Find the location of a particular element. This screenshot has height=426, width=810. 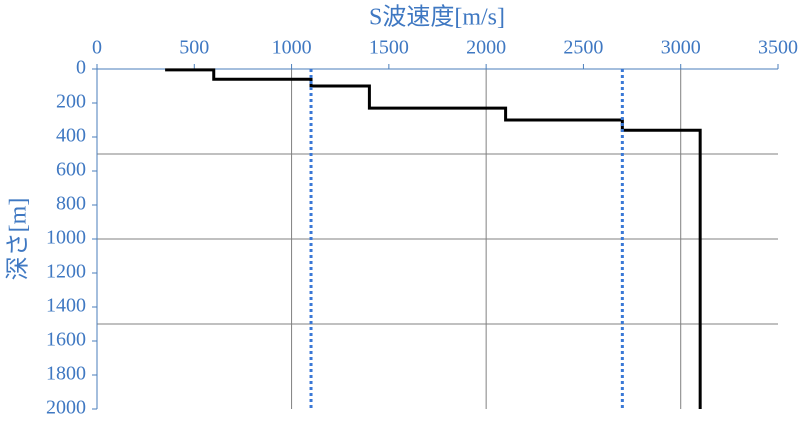

y-tick-label: 1200 is located at coordinates (66, 272).